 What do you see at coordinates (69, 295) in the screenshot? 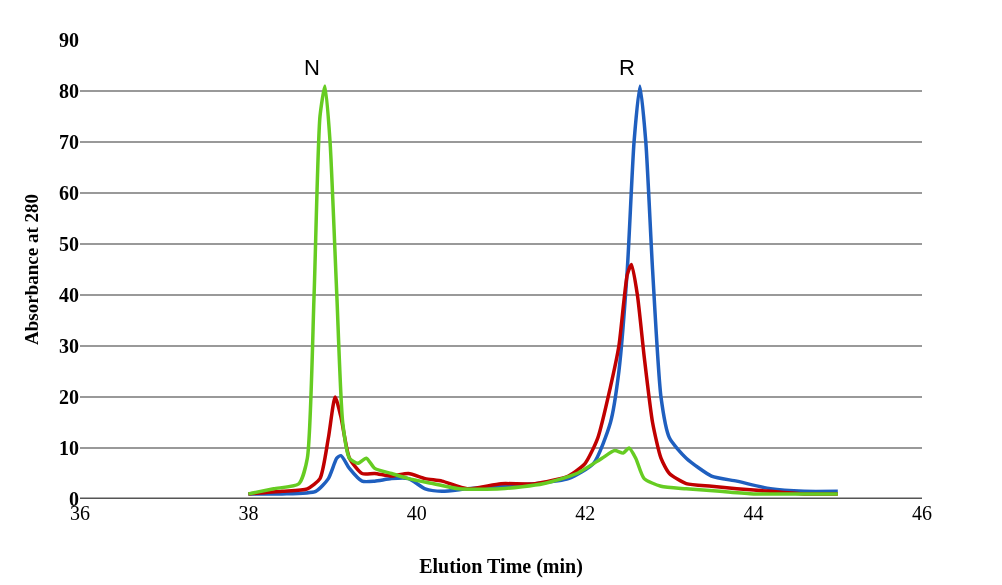
I see `y-tick-label: 40` at bounding box center [69, 295].